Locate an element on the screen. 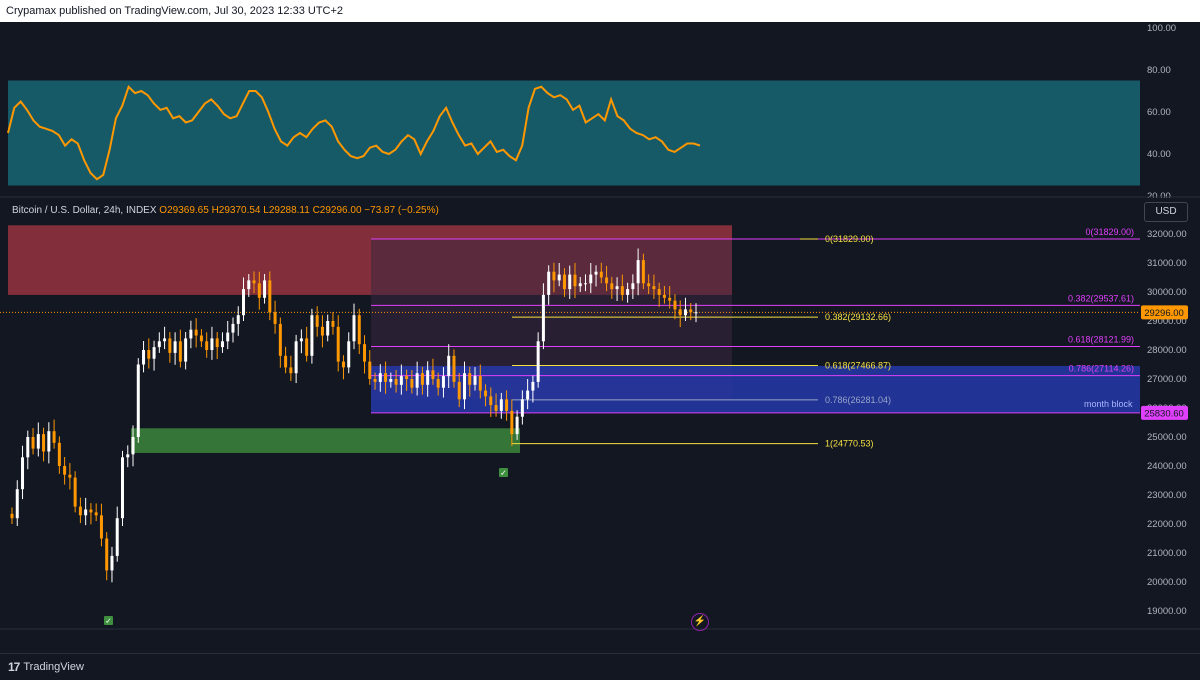 The width and height of the screenshot is (1200, 680). symbol-name: Bitcoin / U.S. Dollar, 24h, INDEX is located at coordinates (84, 210).